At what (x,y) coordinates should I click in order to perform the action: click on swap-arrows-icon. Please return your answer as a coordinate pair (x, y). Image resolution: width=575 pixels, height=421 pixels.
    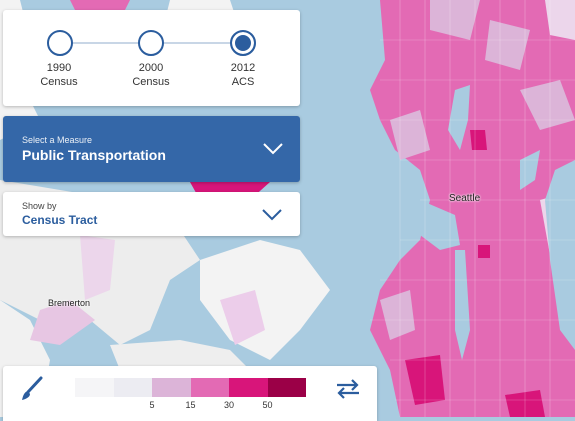
    Looking at the image, I should click on (348, 389).